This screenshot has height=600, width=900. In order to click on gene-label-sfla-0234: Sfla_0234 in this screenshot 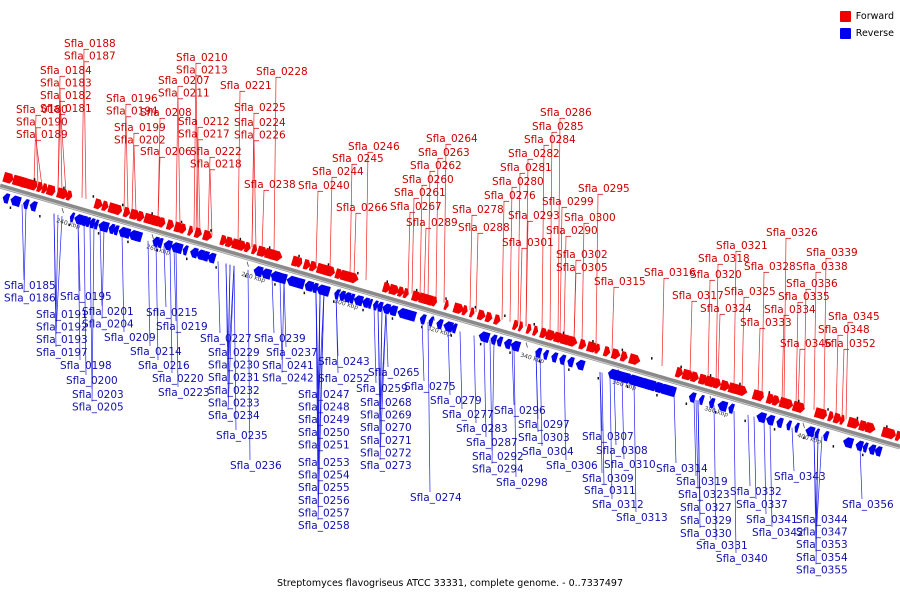, I will do `click(234, 416)`.